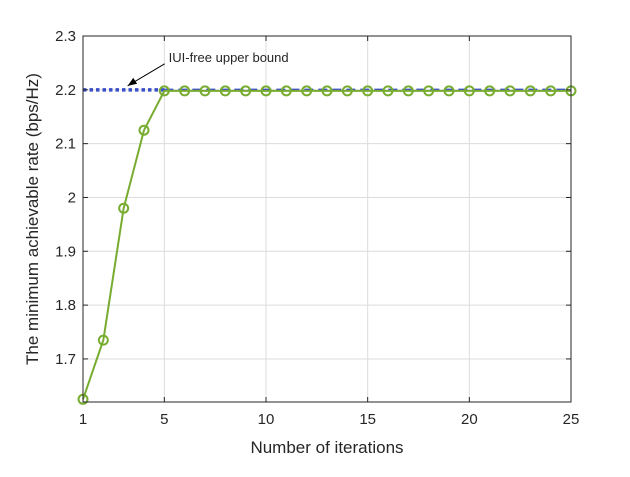 The height and width of the screenshot is (477, 630). Describe the element at coordinates (65, 305) in the screenshot. I see `y-tick-label: 1.8` at that location.